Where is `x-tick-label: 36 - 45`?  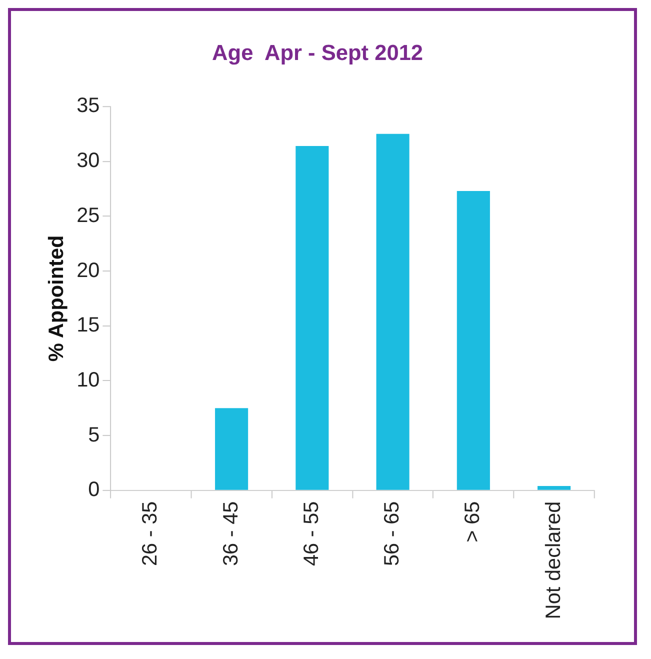
x-tick-label: 36 - 45 is located at coordinates (230, 533).